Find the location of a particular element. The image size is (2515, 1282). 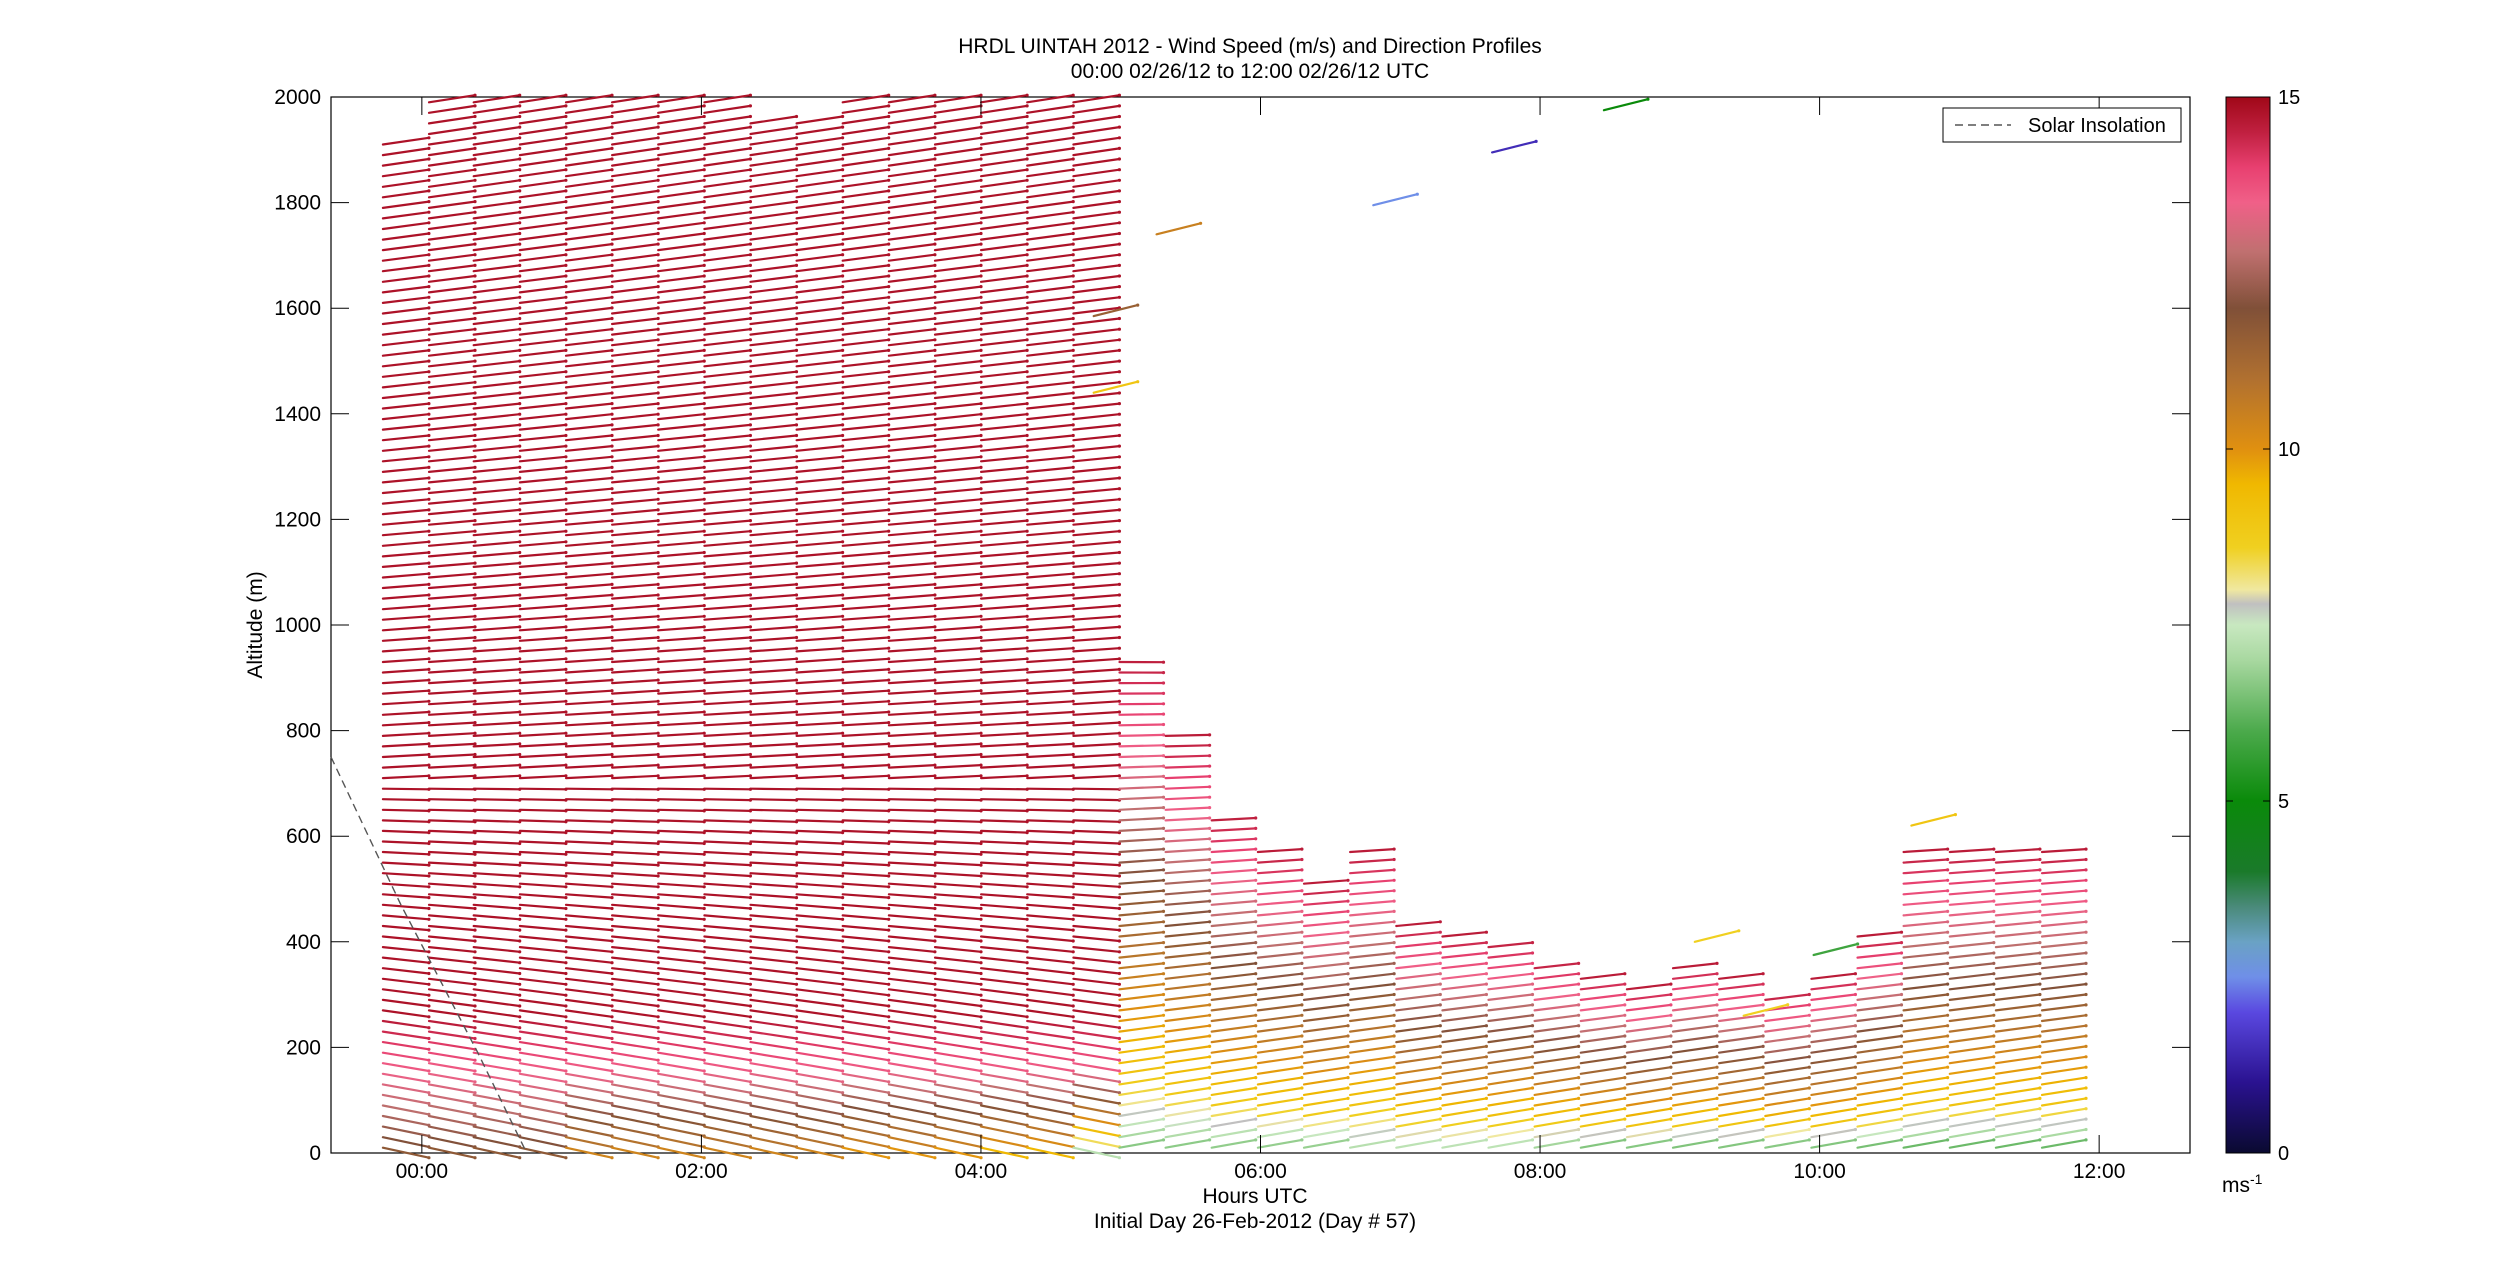

y-tick-label: 2000 is located at coordinates (297, 97).